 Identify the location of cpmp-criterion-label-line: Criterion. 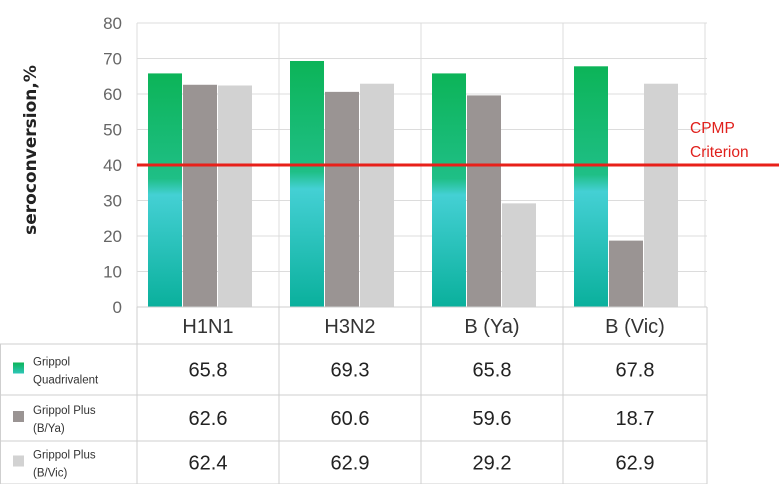
(719, 152).